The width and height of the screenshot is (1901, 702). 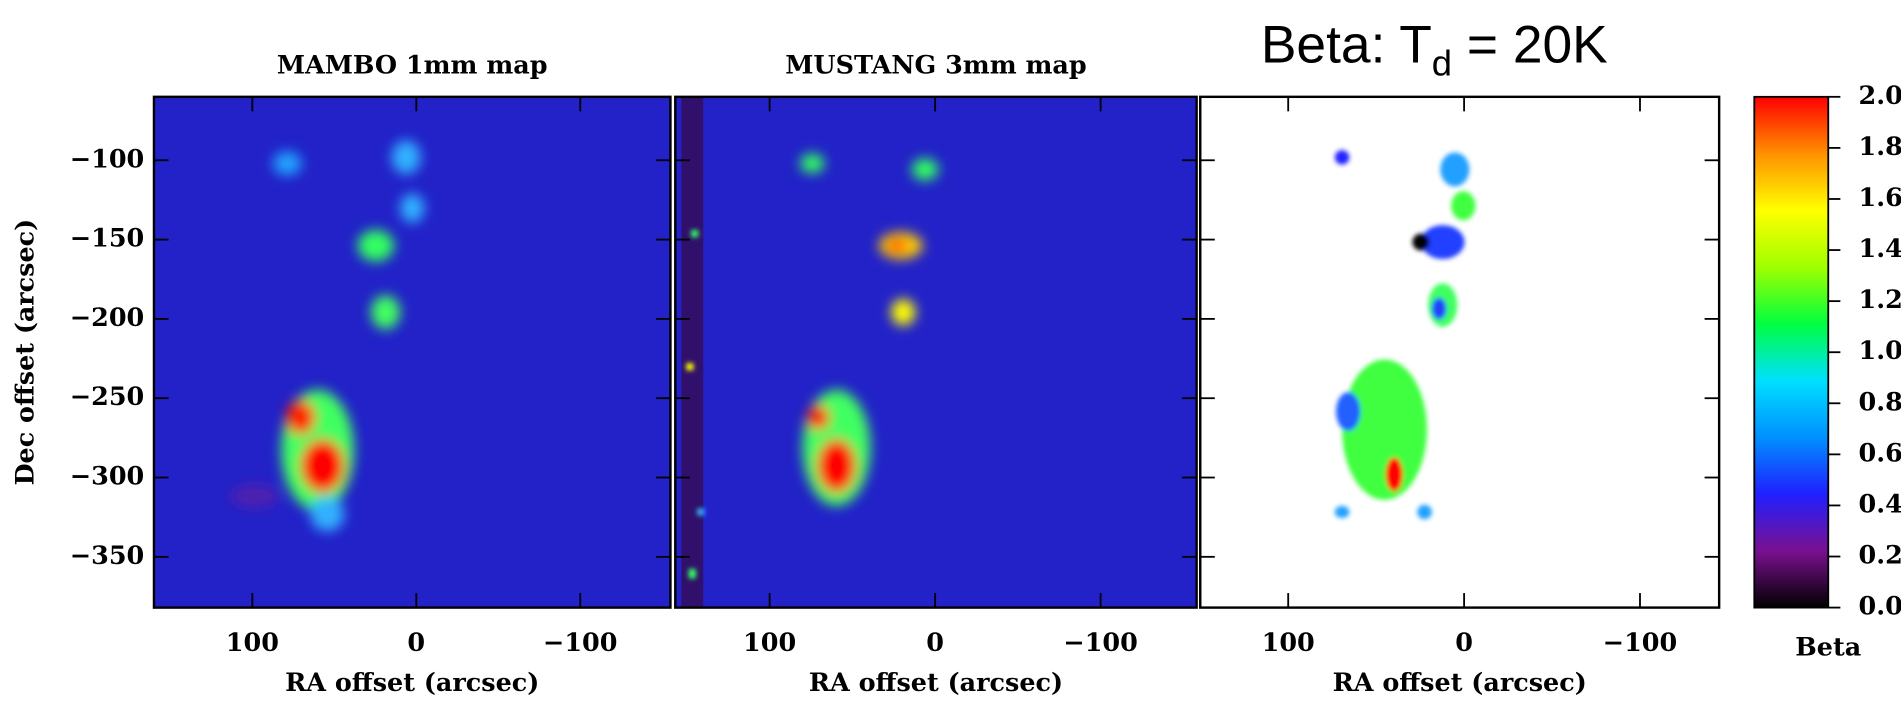 I want to click on y-tick-label: −100, so click(x=107, y=158).